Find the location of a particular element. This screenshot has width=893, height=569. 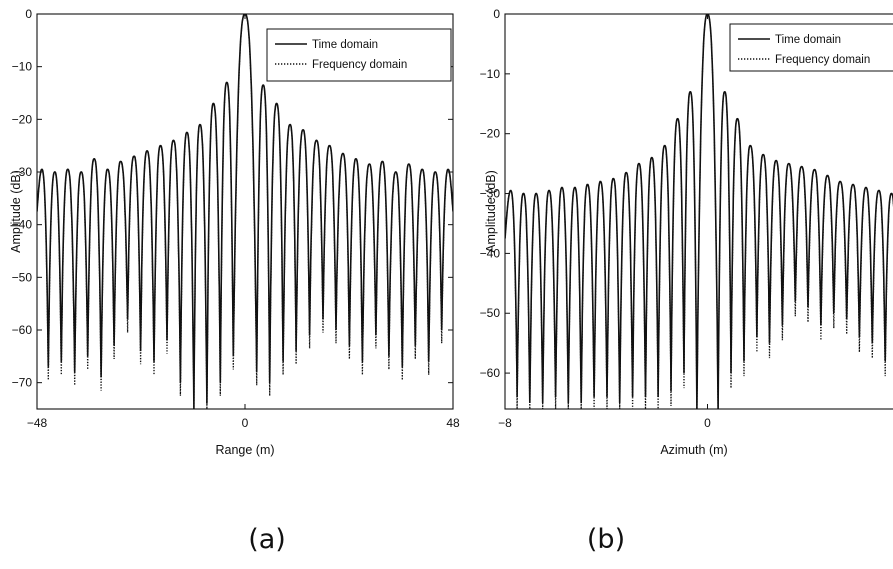

y-tick-label: −70 is located at coordinates (22, 383).